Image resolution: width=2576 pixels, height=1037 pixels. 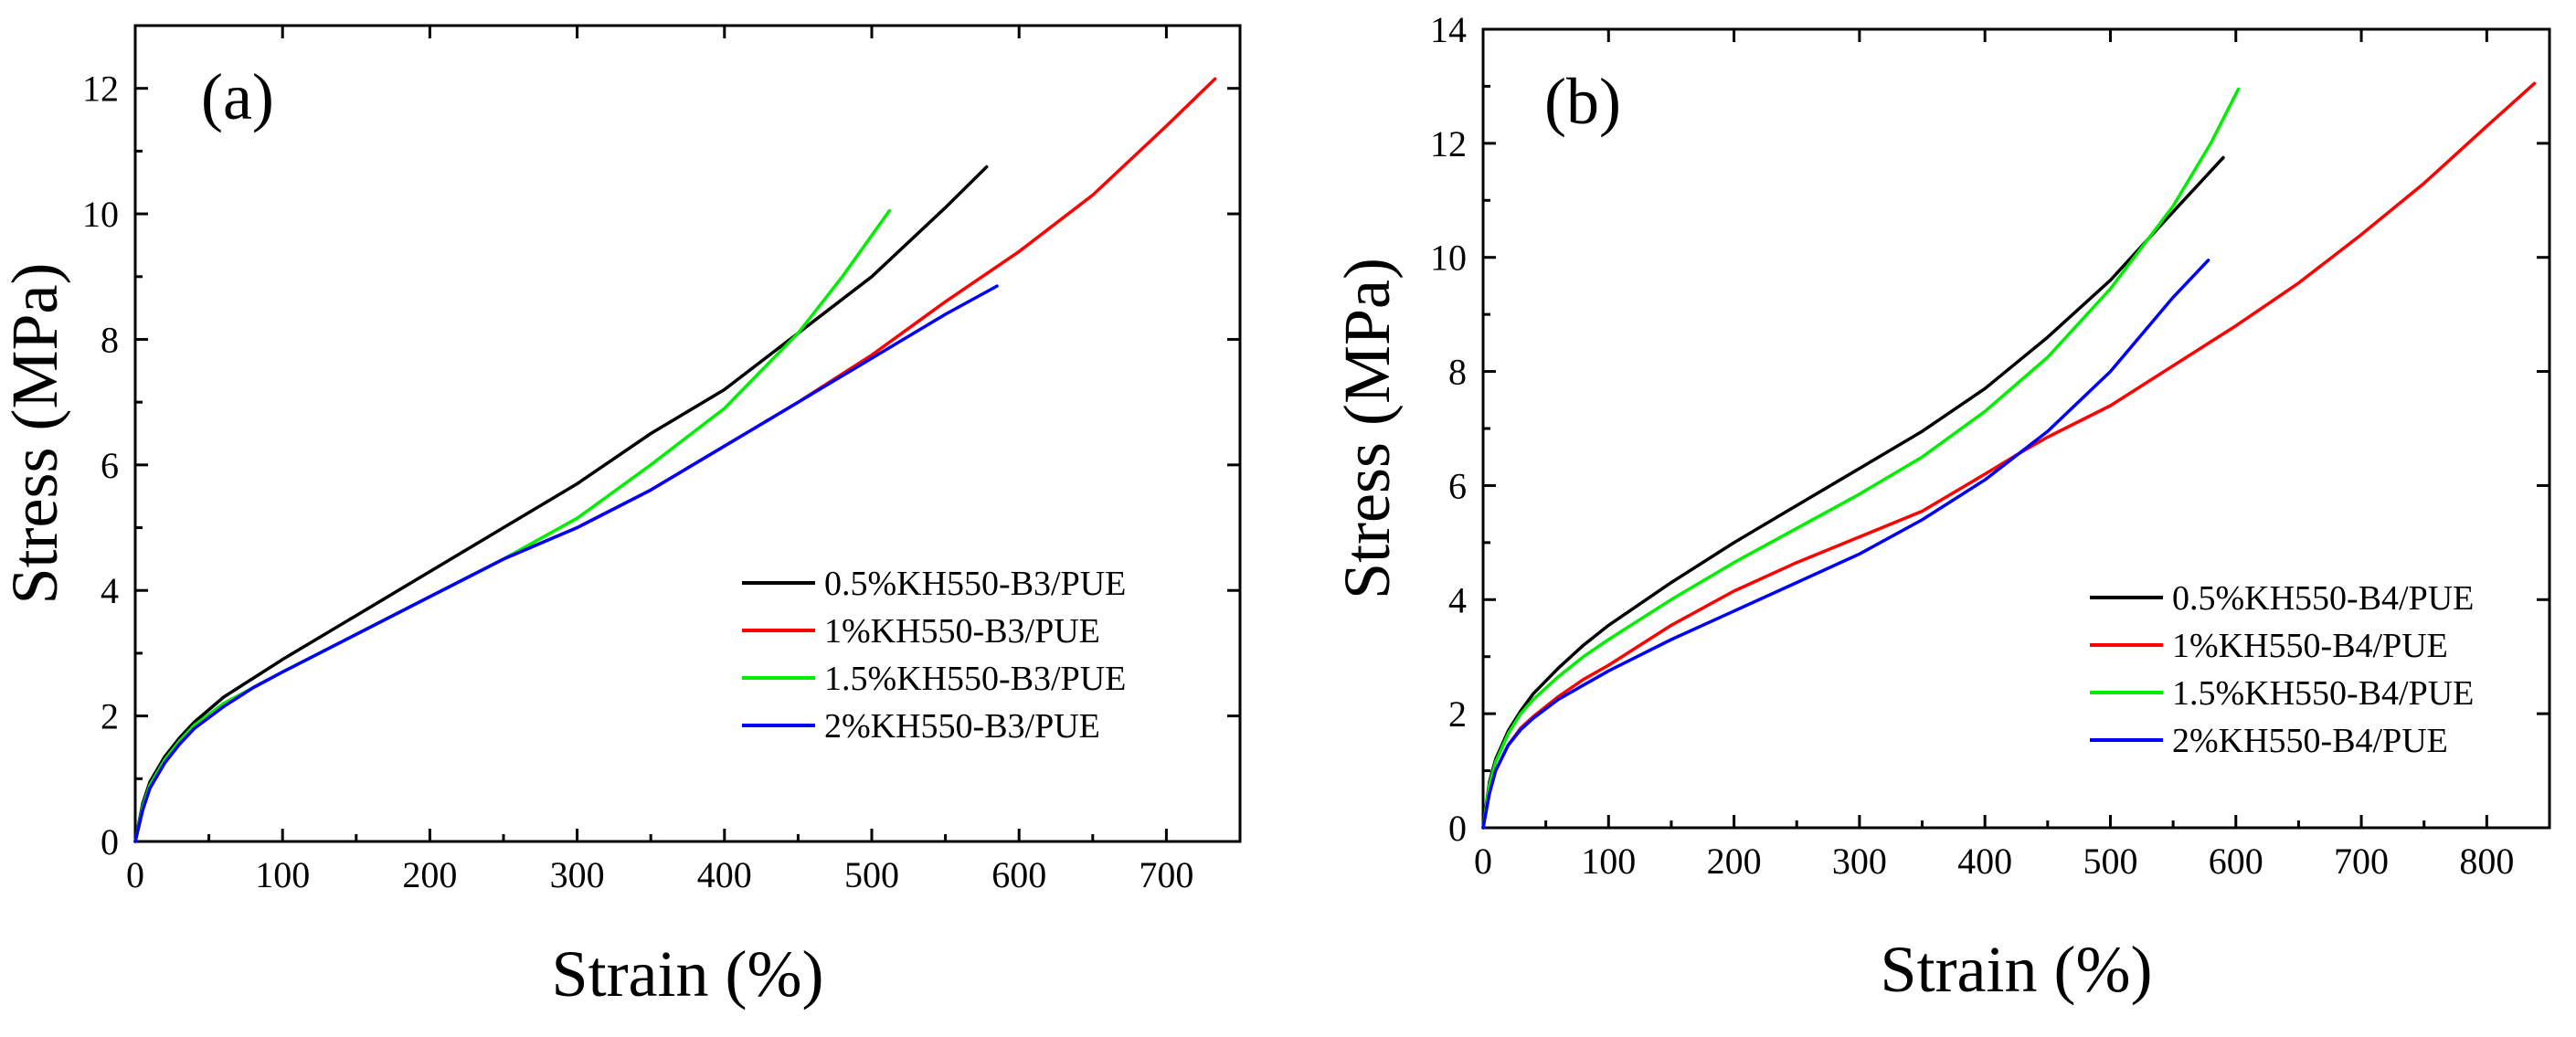 I want to click on legend-label: 1.5%KH550-B4/PUE, so click(x=2323, y=693).